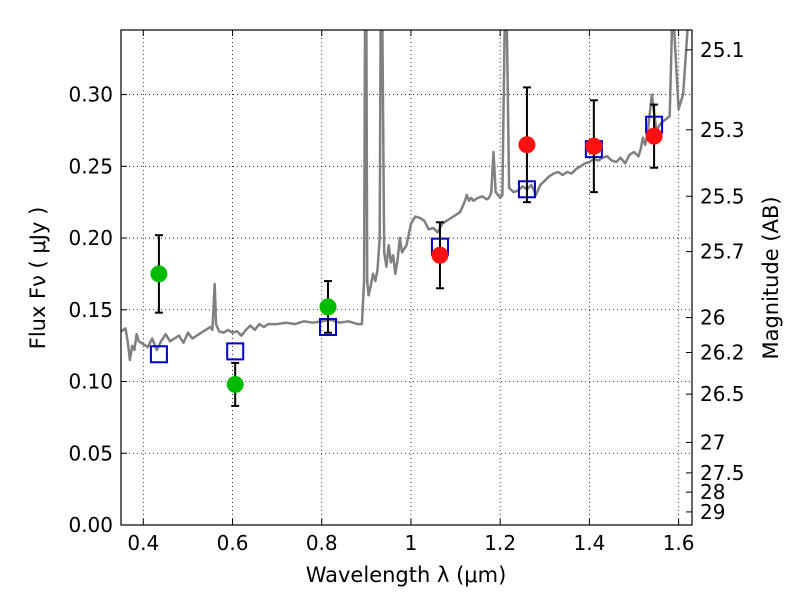 This screenshot has height=600, width=800. I want to click on y-tick-label: 0.25, so click(90, 166).